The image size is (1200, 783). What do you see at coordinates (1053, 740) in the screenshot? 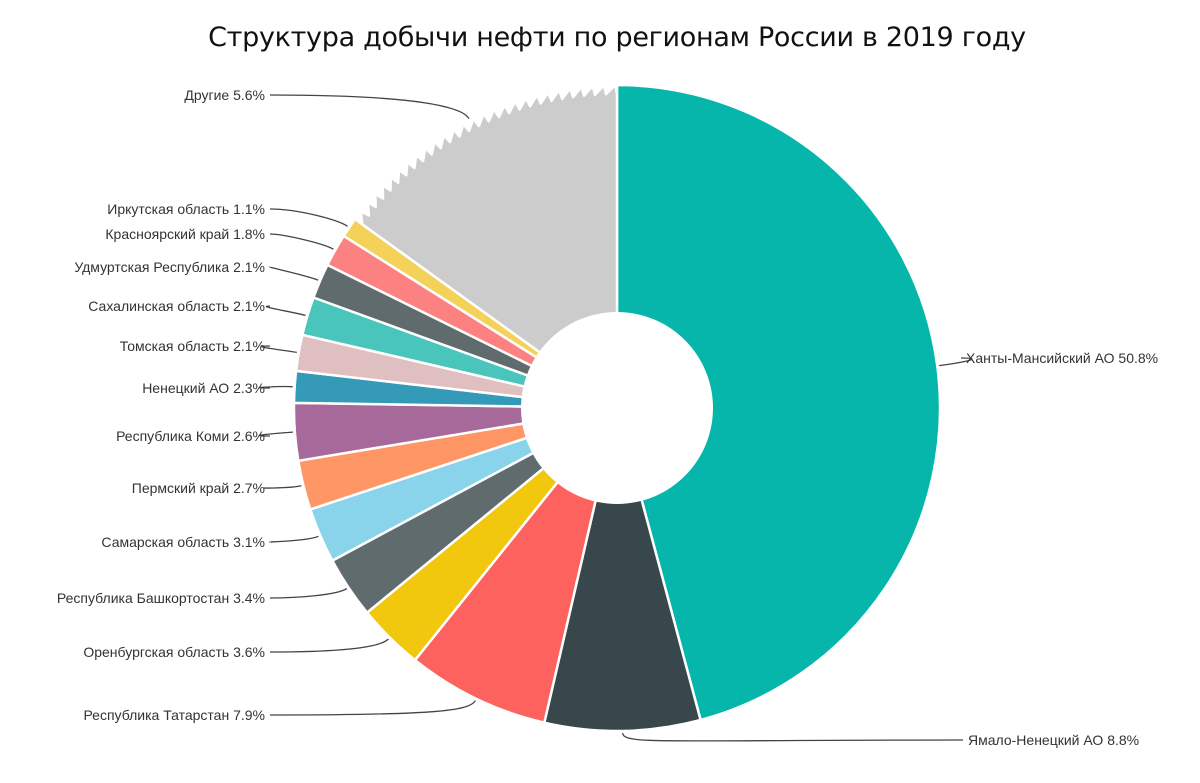
I see `slice-label: Ямало-Ненецкий АО 8.8%` at bounding box center [1053, 740].